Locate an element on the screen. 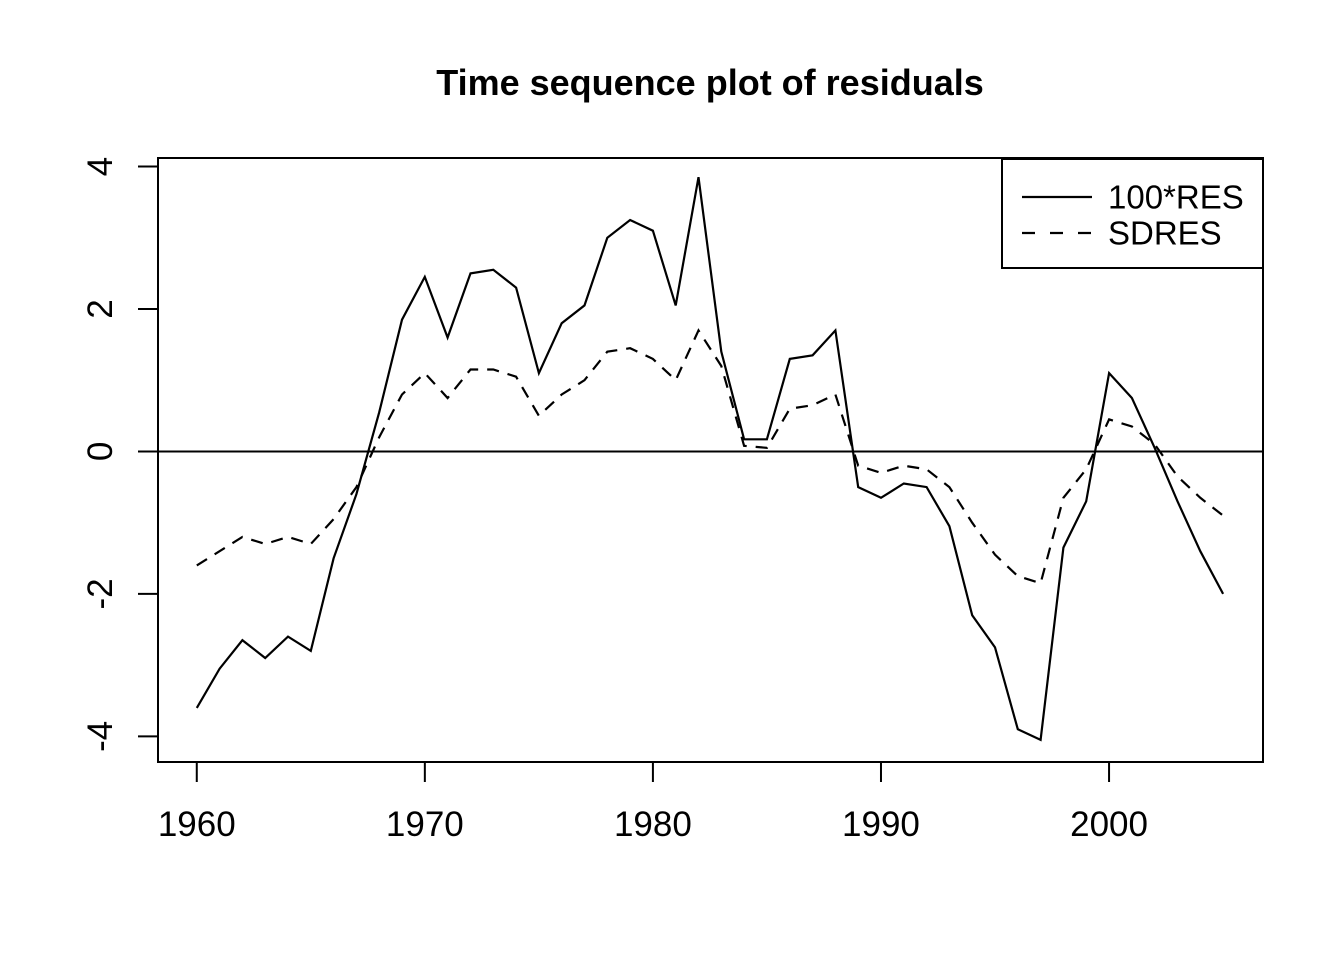 The height and width of the screenshot is (960, 1344). x-axis-tick-label: 2000 is located at coordinates (1109, 824).